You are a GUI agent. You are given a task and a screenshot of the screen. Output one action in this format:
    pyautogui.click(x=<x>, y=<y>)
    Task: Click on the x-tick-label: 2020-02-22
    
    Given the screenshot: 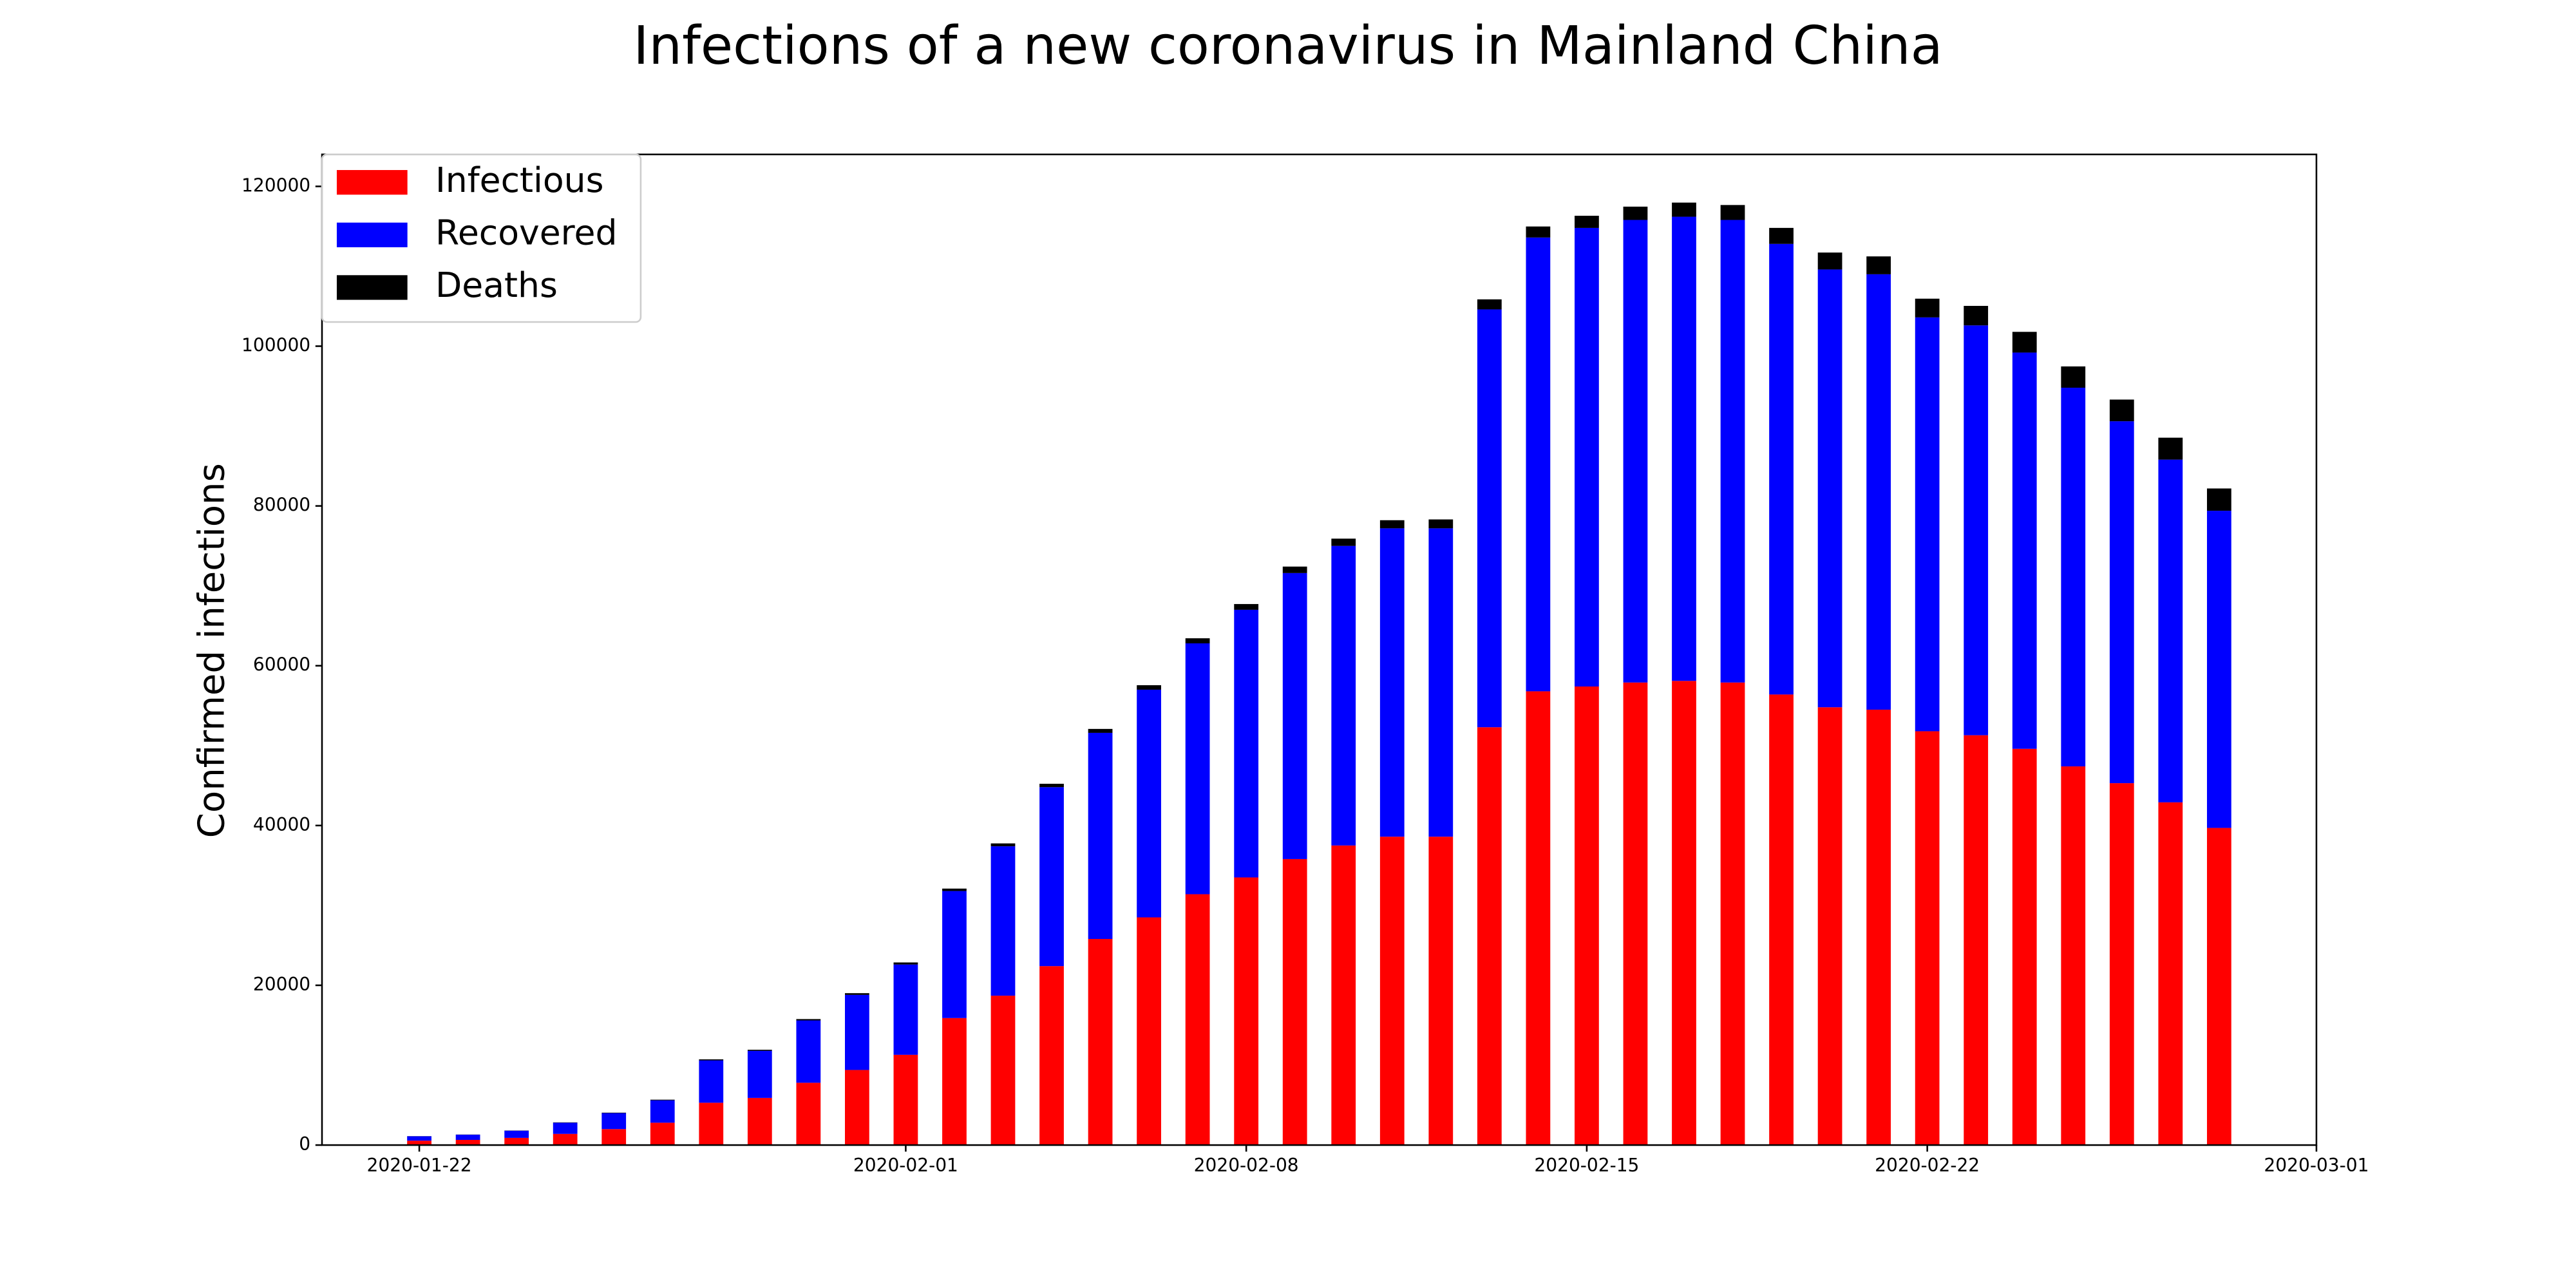 What is the action you would take?
    pyautogui.click(x=1927, y=1165)
    